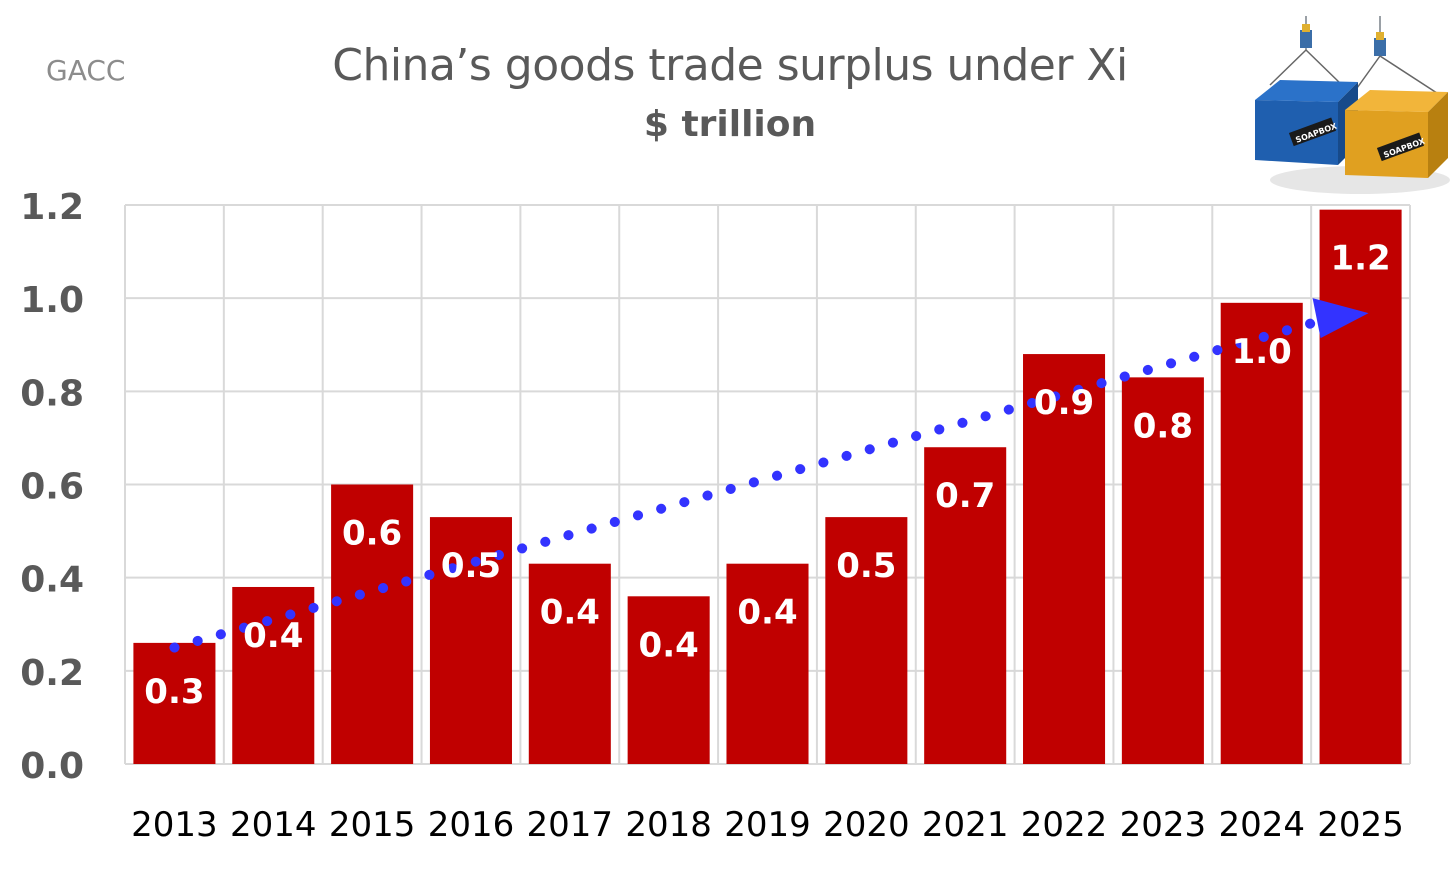 The width and height of the screenshot is (1456, 873). I want to click on y-tick-label: 0.0, so click(52, 766).